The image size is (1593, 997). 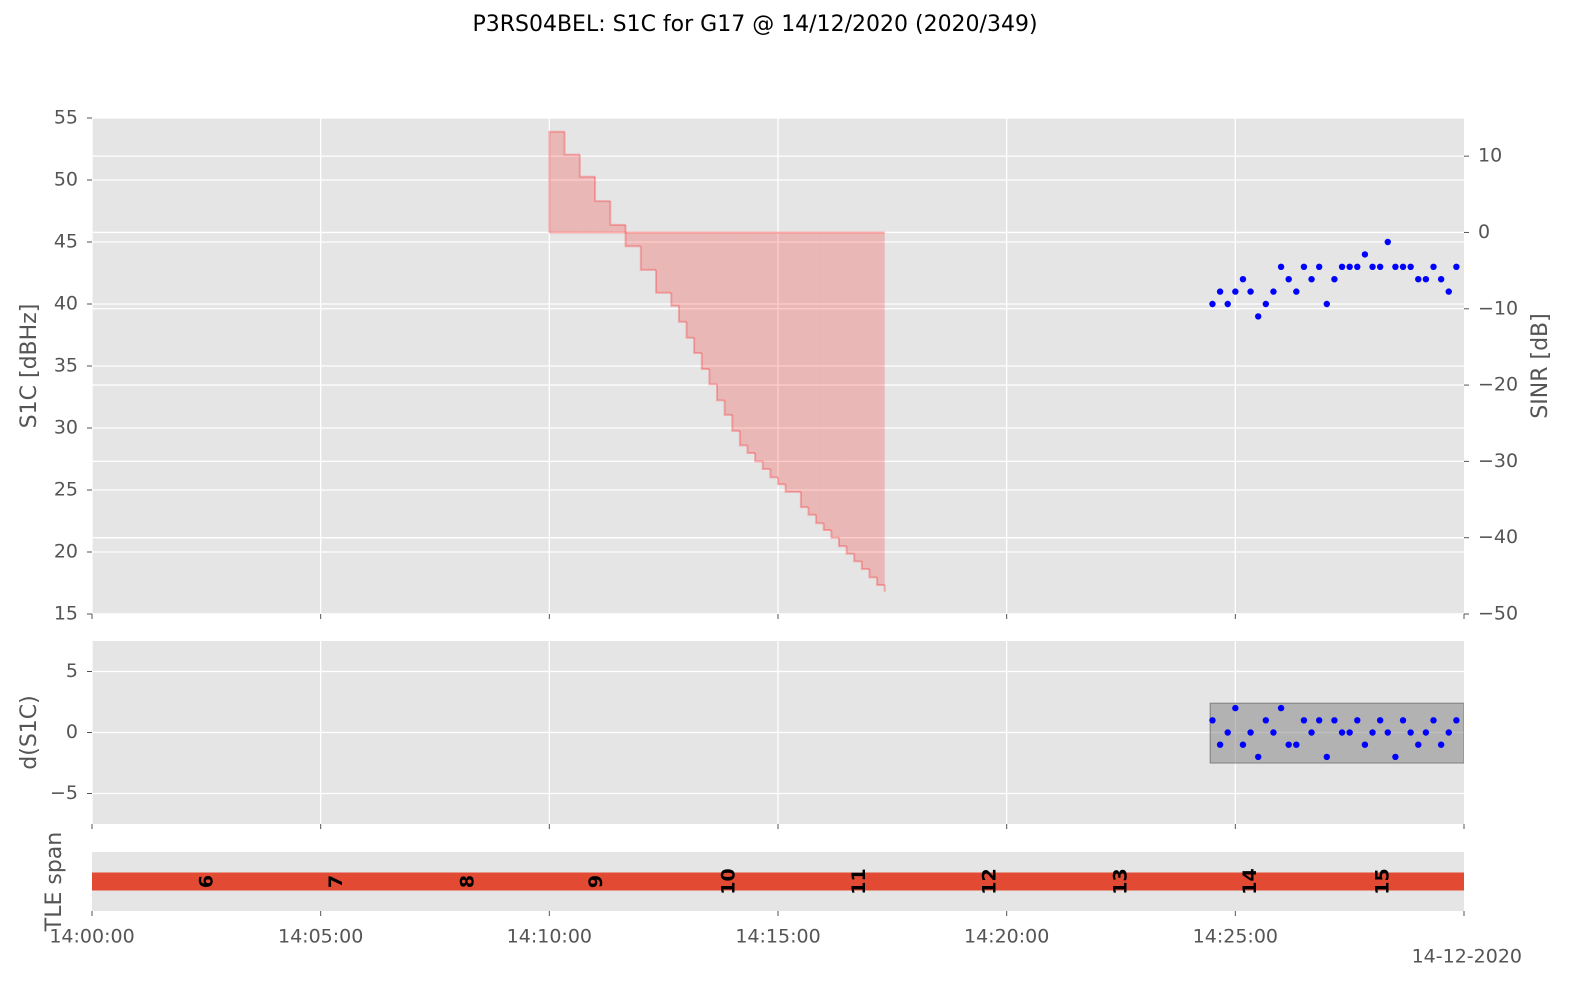 What do you see at coordinates (1490, 156) in the screenshot?
I see `y-tick-label: 10` at bounding box center [1490, 156].